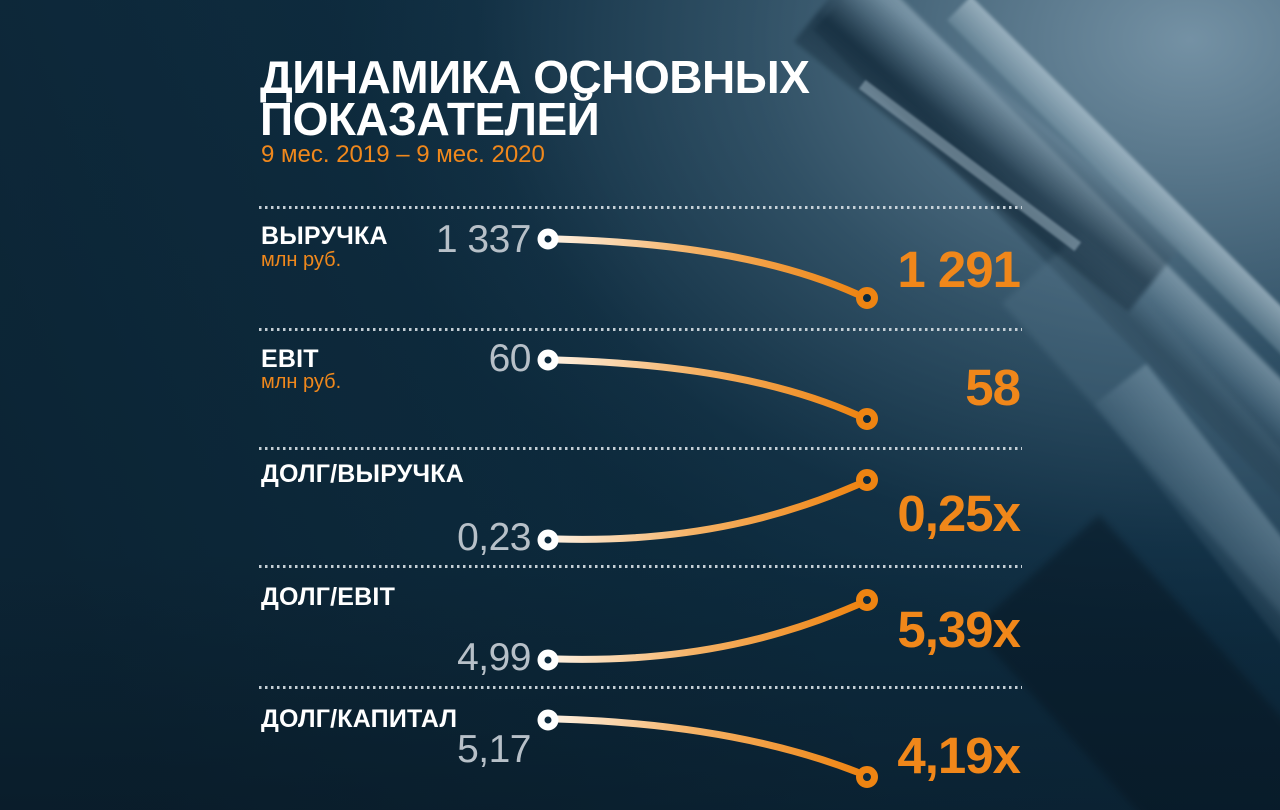 The image size is (1280, 810). I want to click on value-2020-revenue: 1 291, so click(959, 269).